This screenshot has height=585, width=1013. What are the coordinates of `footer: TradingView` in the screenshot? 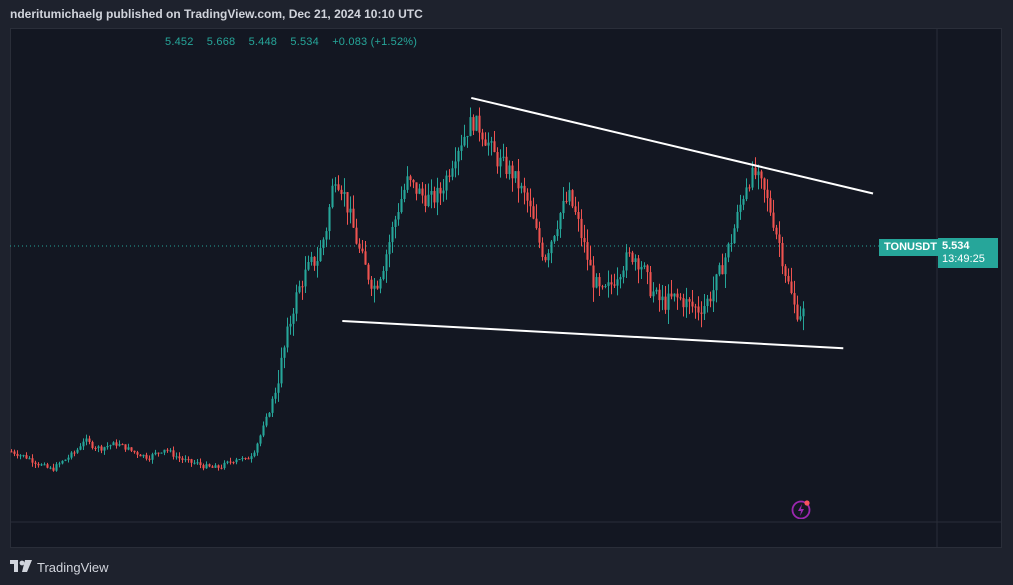 It's located at (59, 567).